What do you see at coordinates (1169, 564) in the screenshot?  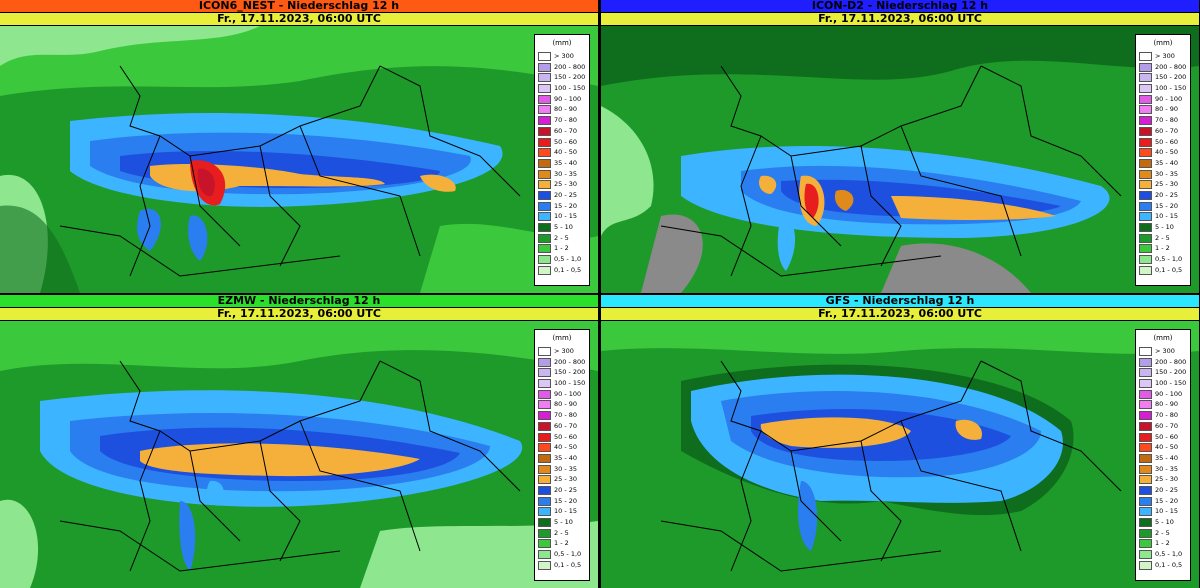 I see `legend-label: 0,1 - 0,5` at bounding box center [1169, 564].